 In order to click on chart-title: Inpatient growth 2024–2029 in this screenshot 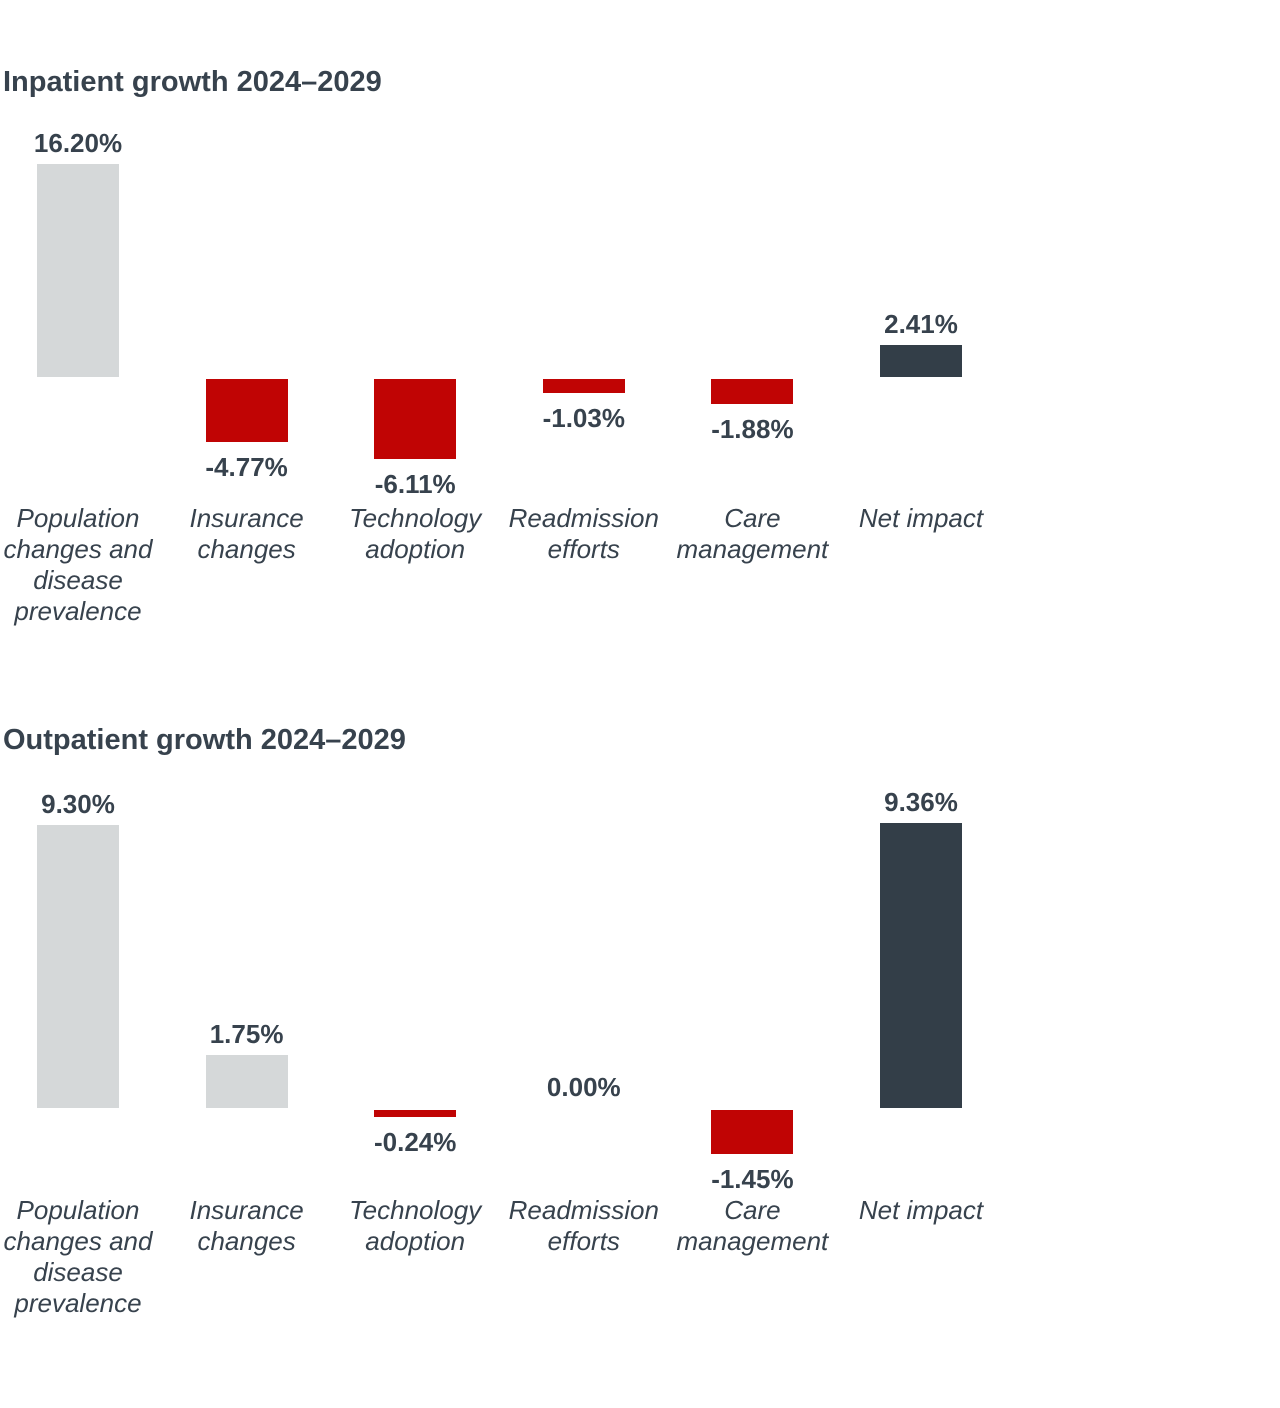, I will do `click(192, 82)`.